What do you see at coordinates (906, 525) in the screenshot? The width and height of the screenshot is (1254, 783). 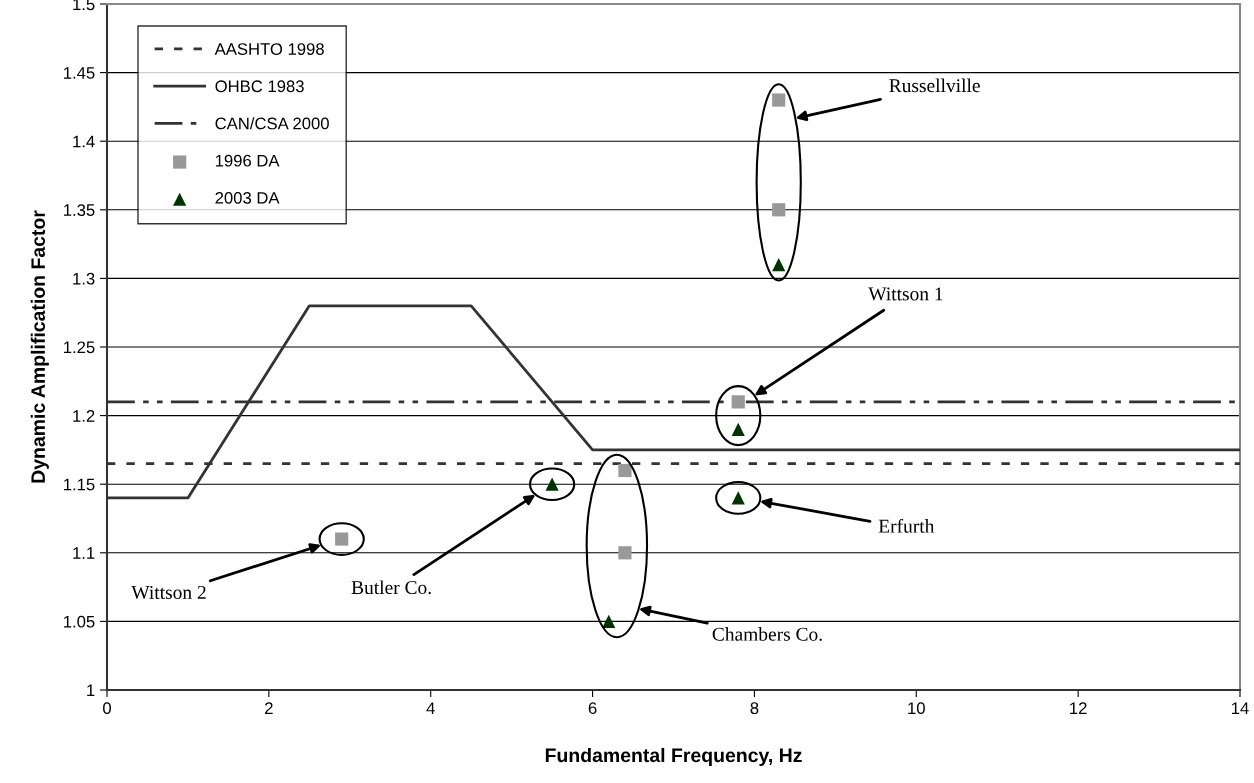 I see `annotation: Erfurth` at bounding box center [906, 525].